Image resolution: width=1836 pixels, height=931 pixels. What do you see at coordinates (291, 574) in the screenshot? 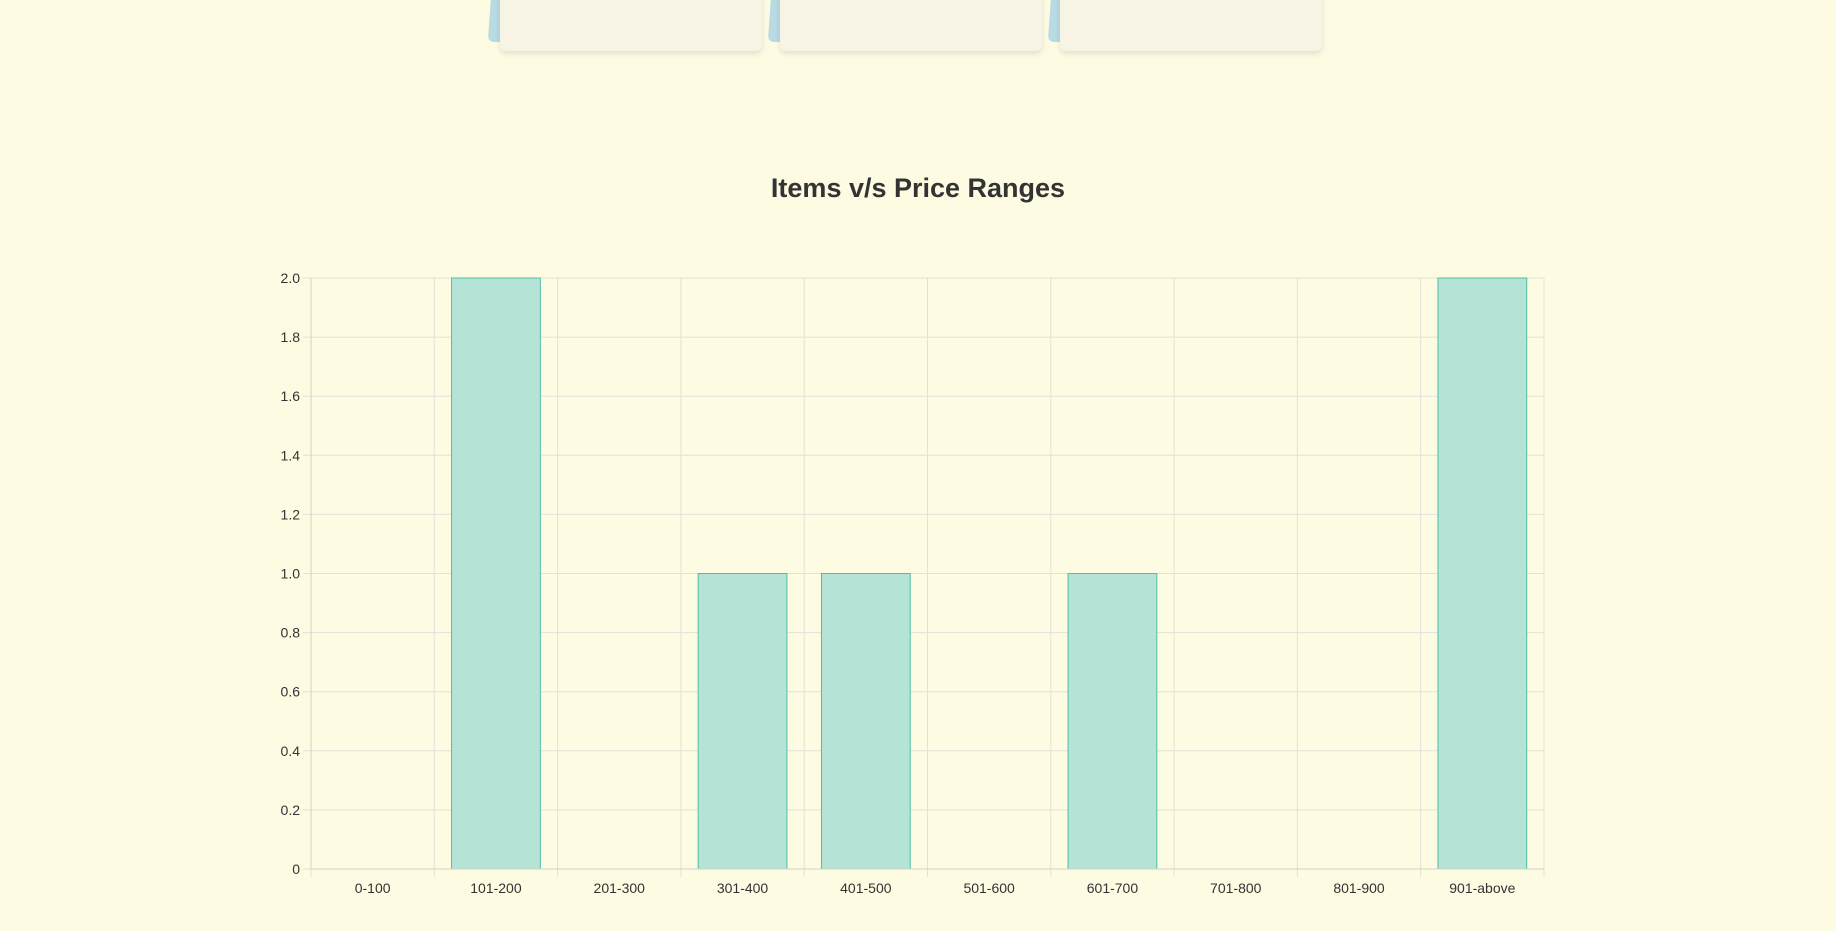
I see `y-tick-label: 1.0` at bounding box center [291, 574].